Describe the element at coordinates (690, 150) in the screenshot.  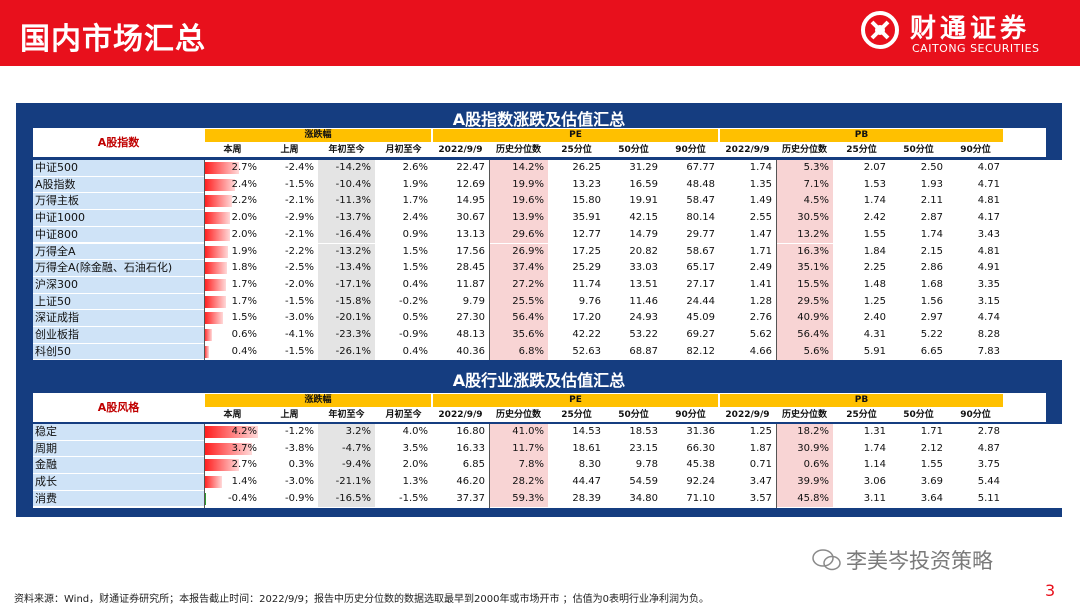
I see `column-header: 90分位` at that location.